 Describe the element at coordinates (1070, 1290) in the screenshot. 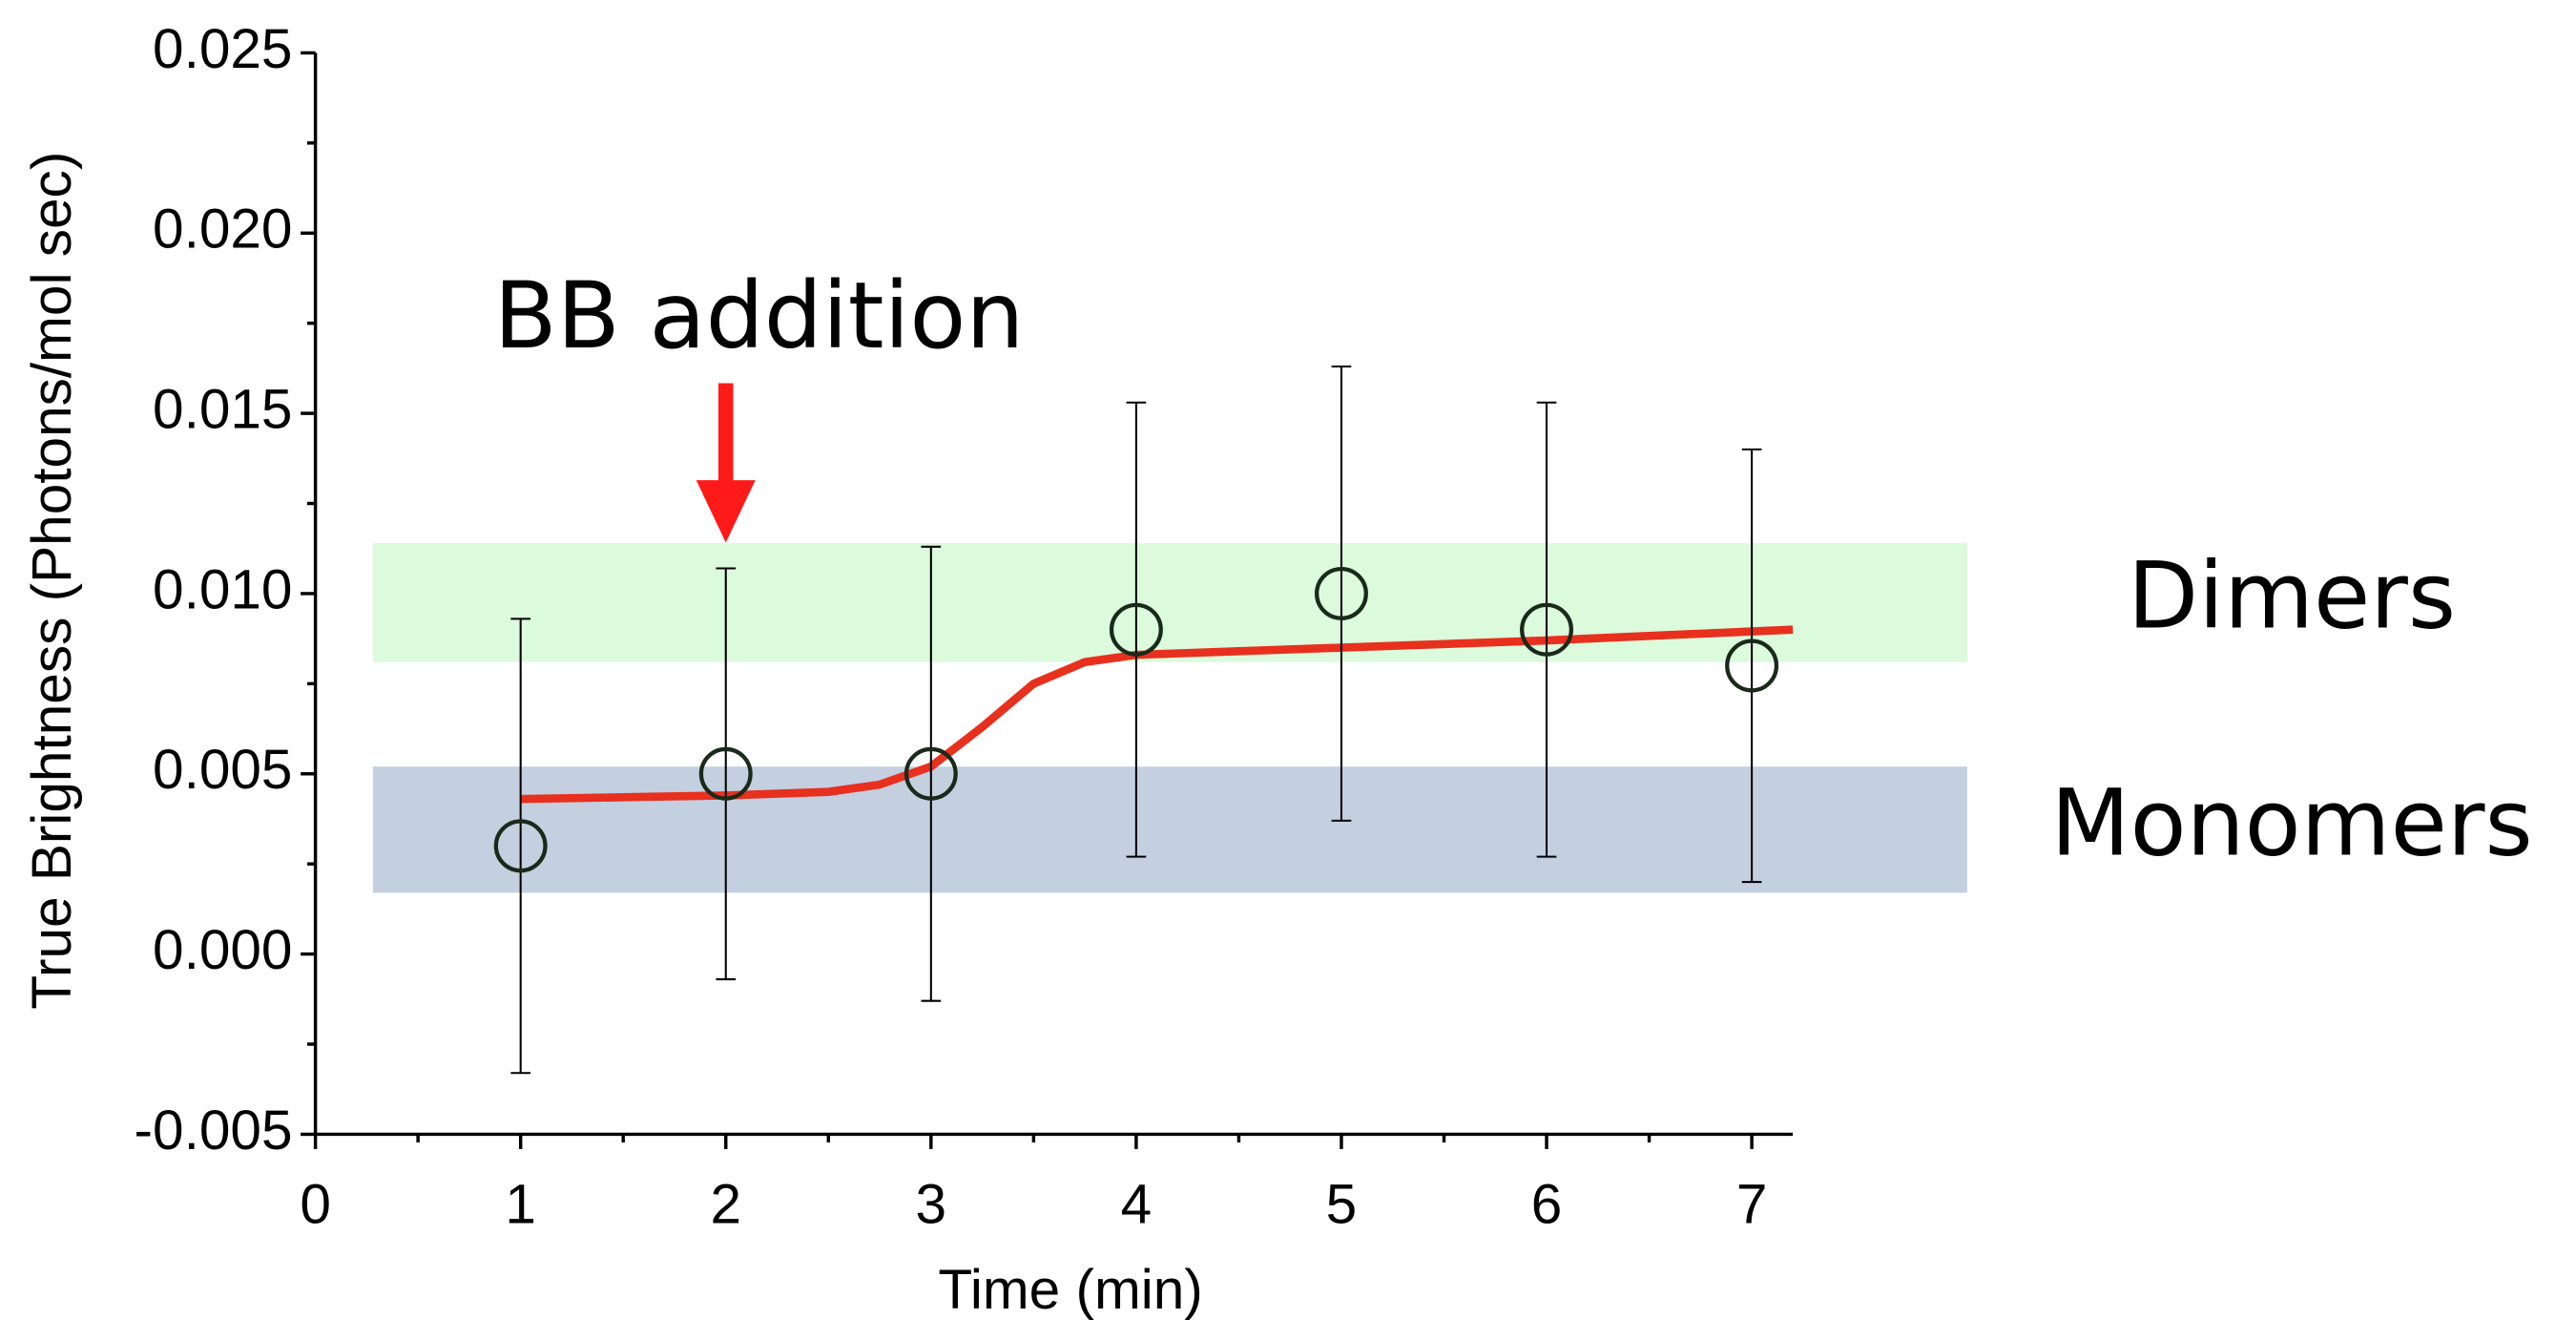

I see `x-axis-title: Time (min)` at that location.